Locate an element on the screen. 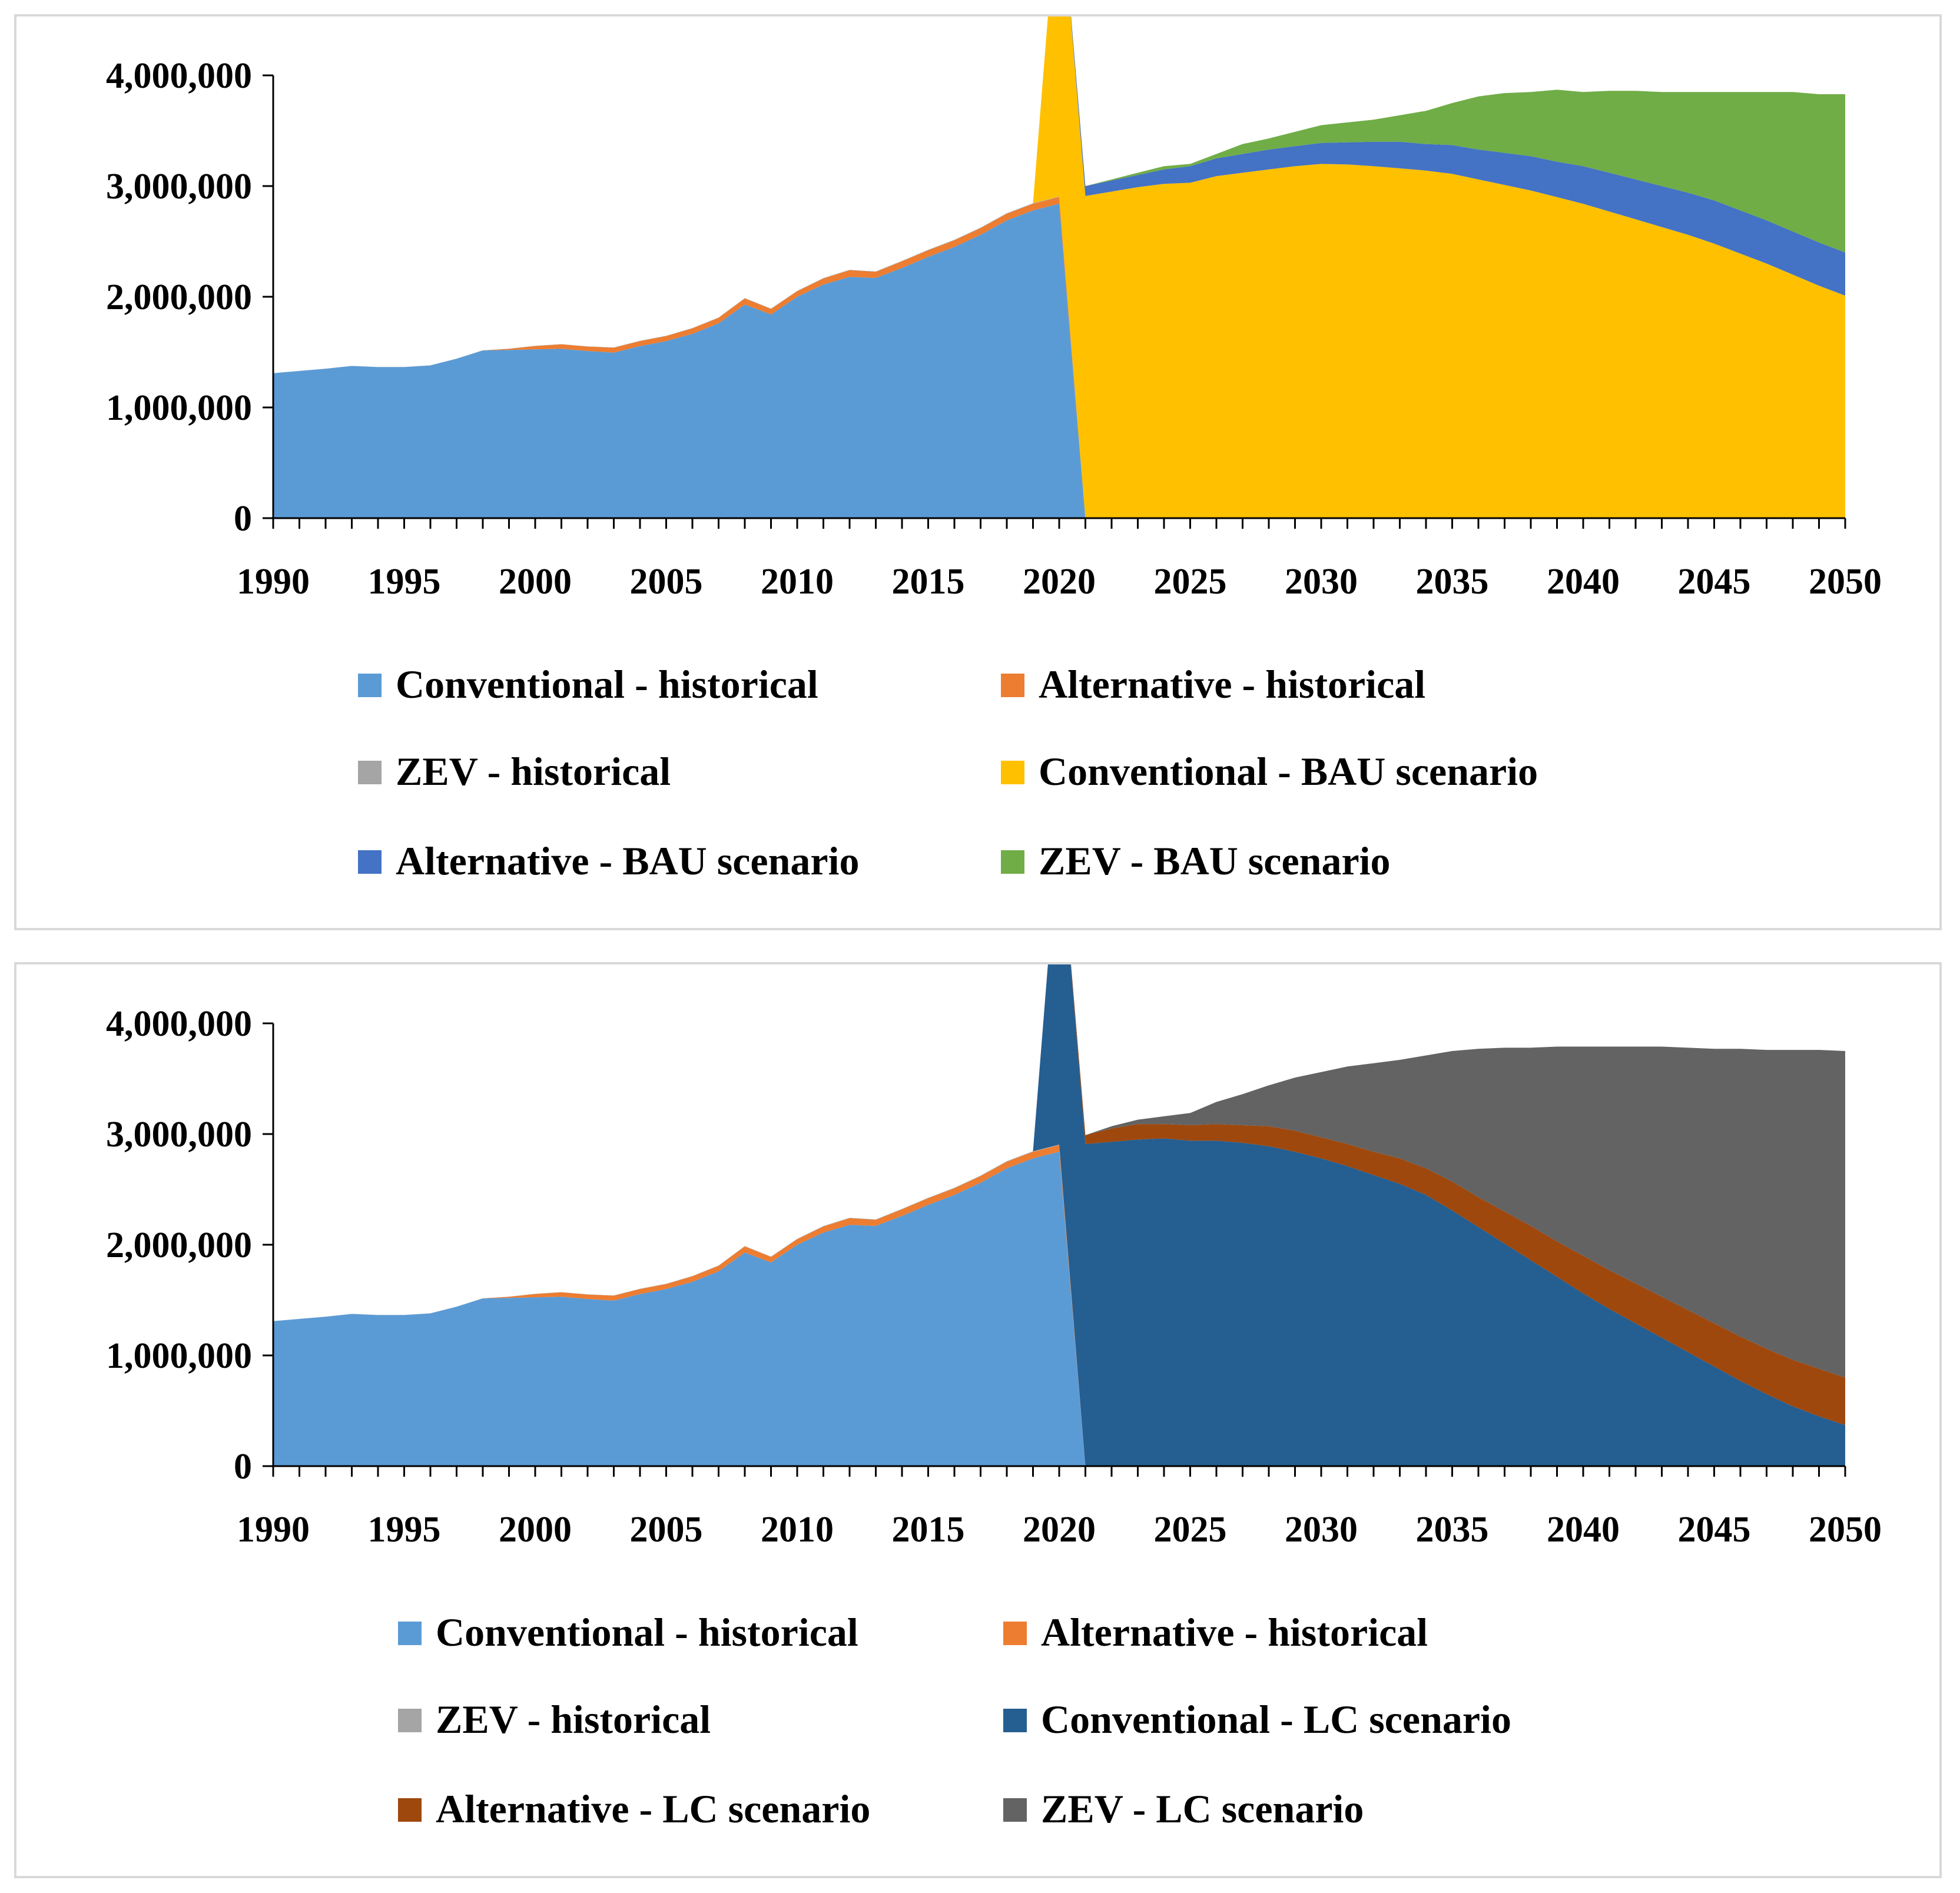  legend-label: ZEV - BAU scenario is located at coordinates (1215, 860).